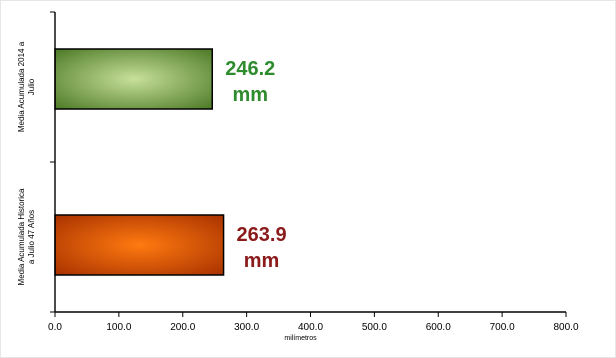 This screenshot has width=616, height=358. What do you see at coordinates (438, 327) in the screenshot?
I see `x-tick-label: 600.0` at bounding box center [438, 327].